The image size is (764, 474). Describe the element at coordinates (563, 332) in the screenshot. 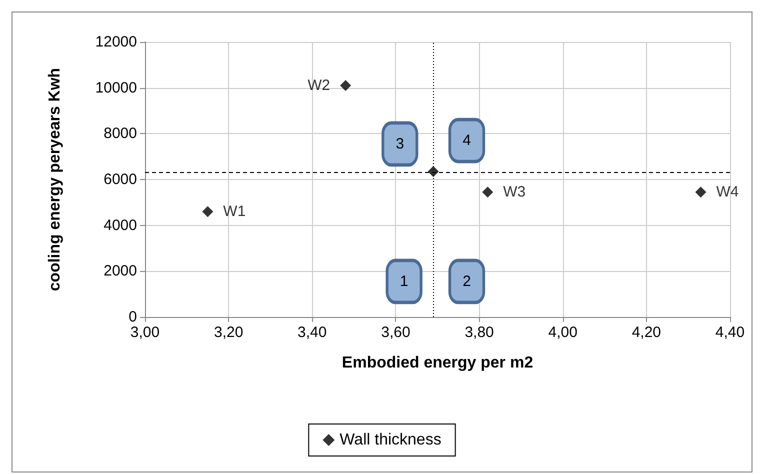

I see `x-tick-label: 4,00` at that location.